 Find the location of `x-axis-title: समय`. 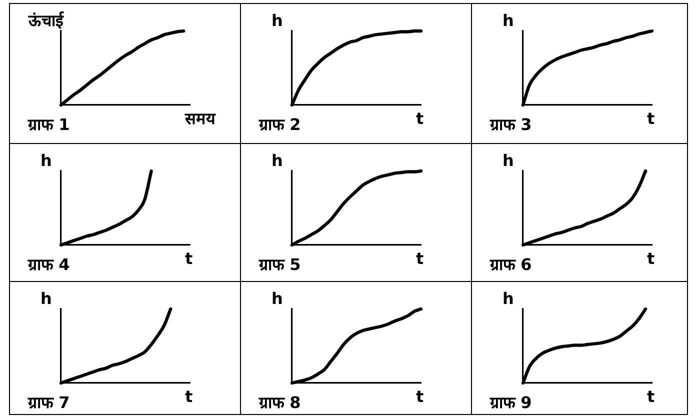

x-axis-title: समय is located at coordinates (200, 118).